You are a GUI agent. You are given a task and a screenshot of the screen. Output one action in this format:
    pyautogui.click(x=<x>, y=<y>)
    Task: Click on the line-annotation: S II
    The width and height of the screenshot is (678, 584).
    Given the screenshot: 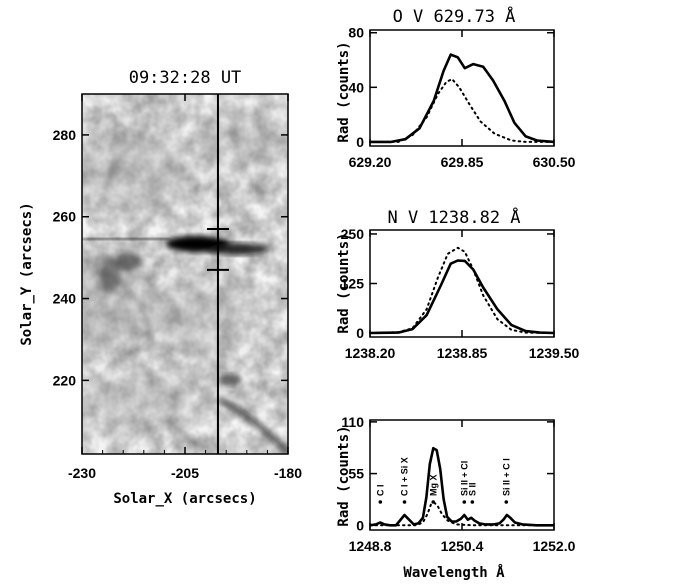 What is the action you would take?
    pyautogui.click(x=472, y=489)
    